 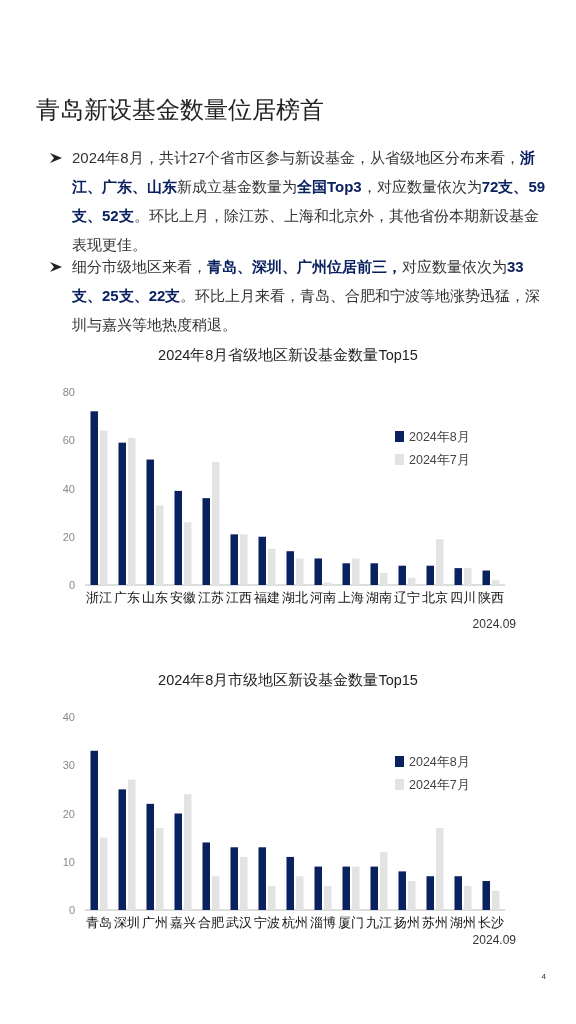 What do you see at coordinates (407, 597) in the screenshot?
I see `x-tick-label: 辽宁` at bounding box center [407, 597].